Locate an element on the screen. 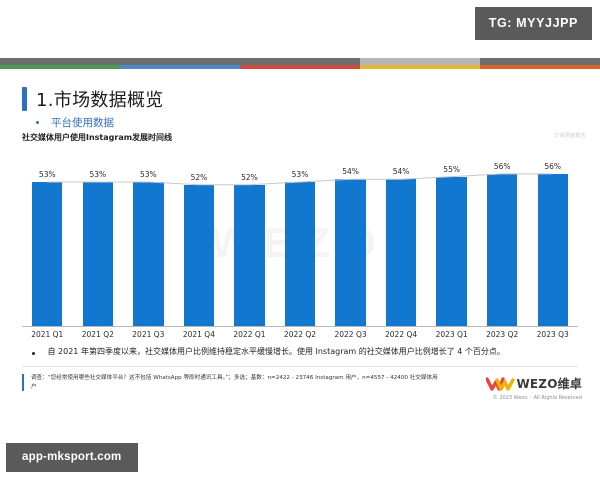 Image resolution: width=600 pixels, height=480 pixels. top-color-ribbon is located at coordinates (300, 63).